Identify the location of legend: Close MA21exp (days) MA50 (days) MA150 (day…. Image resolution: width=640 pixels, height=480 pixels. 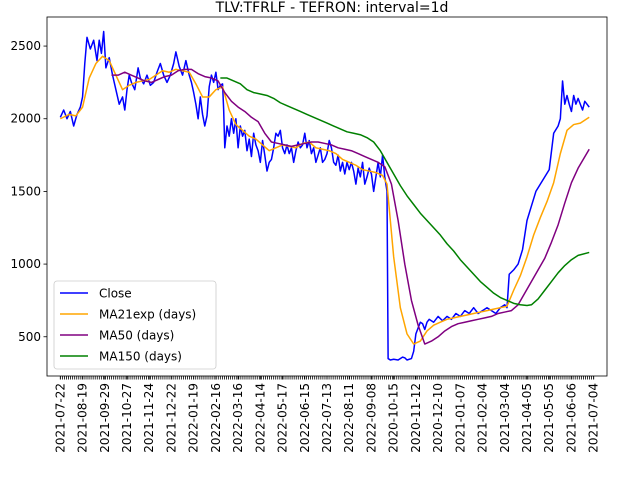
(135, 325).